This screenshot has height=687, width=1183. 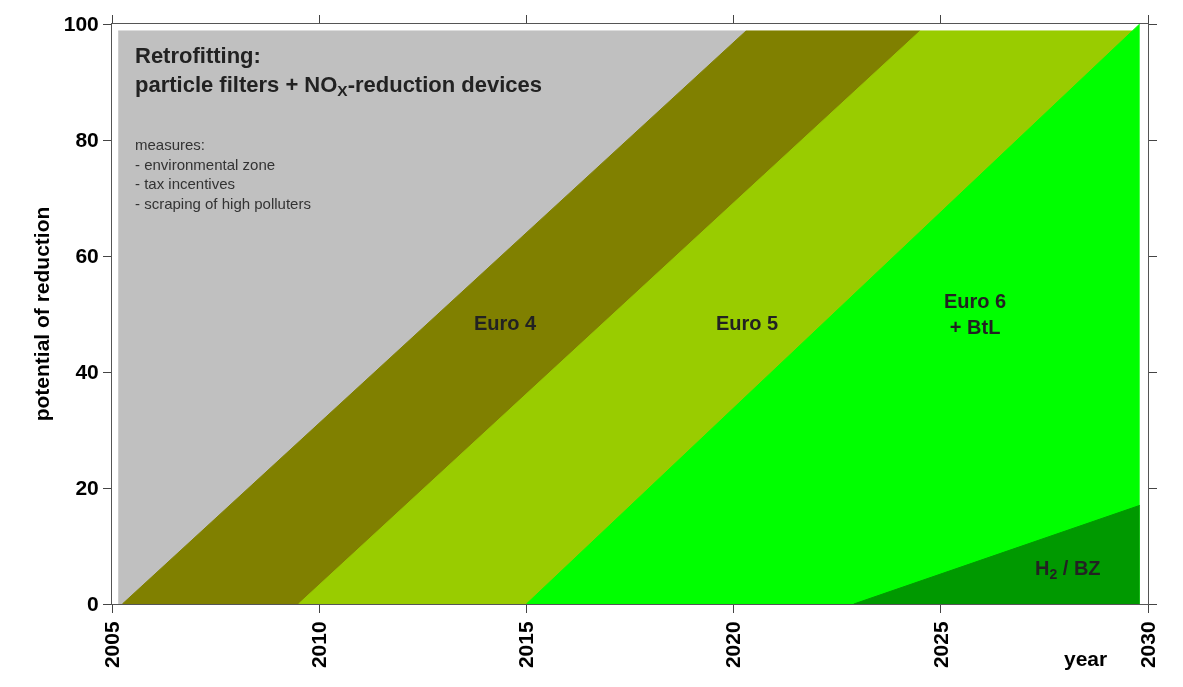 What do you see at coordinates (87, 372) in the screenshot?
I see `y-tick-label: 40` at bounding box center [87, 372].